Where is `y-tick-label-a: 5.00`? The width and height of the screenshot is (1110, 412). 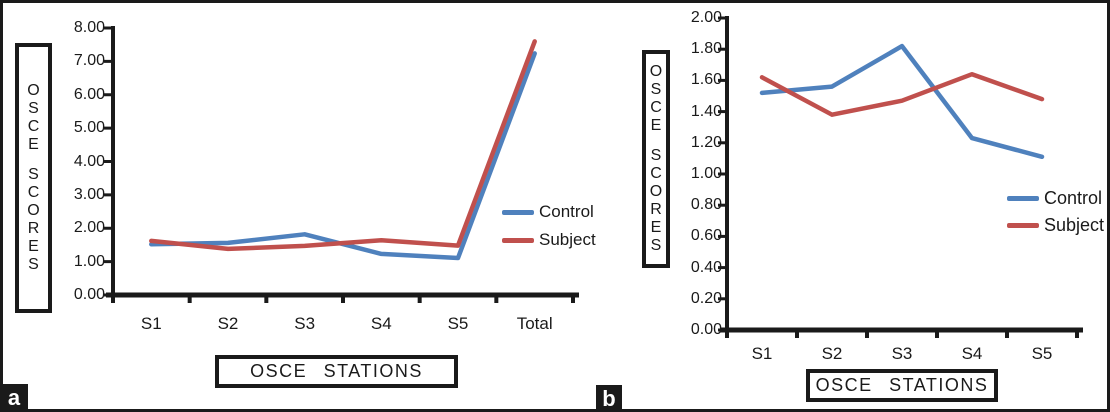 y-tick-label-a: 5.00 is located at coordinates (89, 128).